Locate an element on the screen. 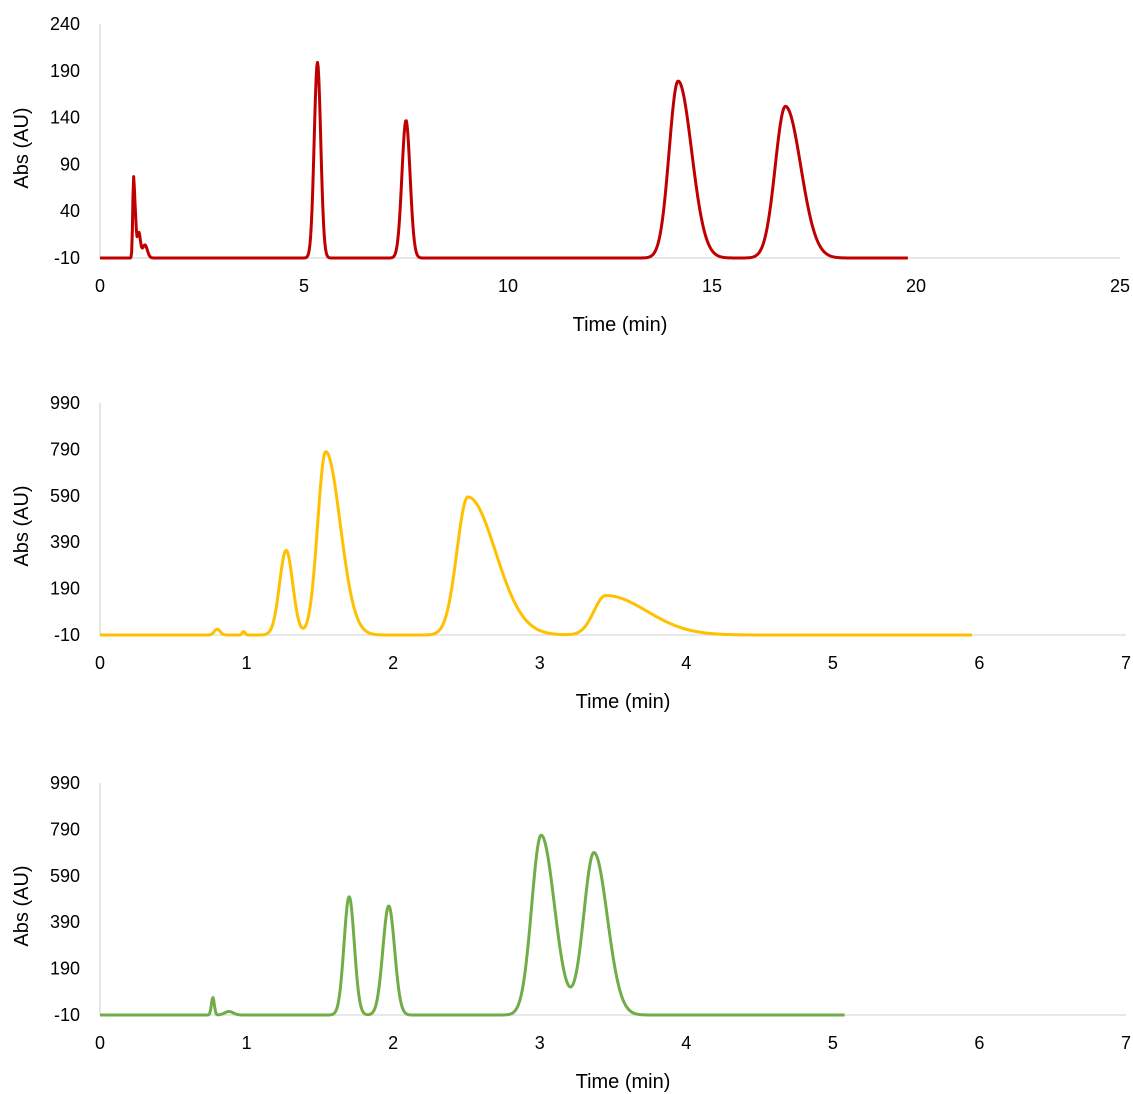  x-tick-label: 25 is located at coordinates (1120, 286).